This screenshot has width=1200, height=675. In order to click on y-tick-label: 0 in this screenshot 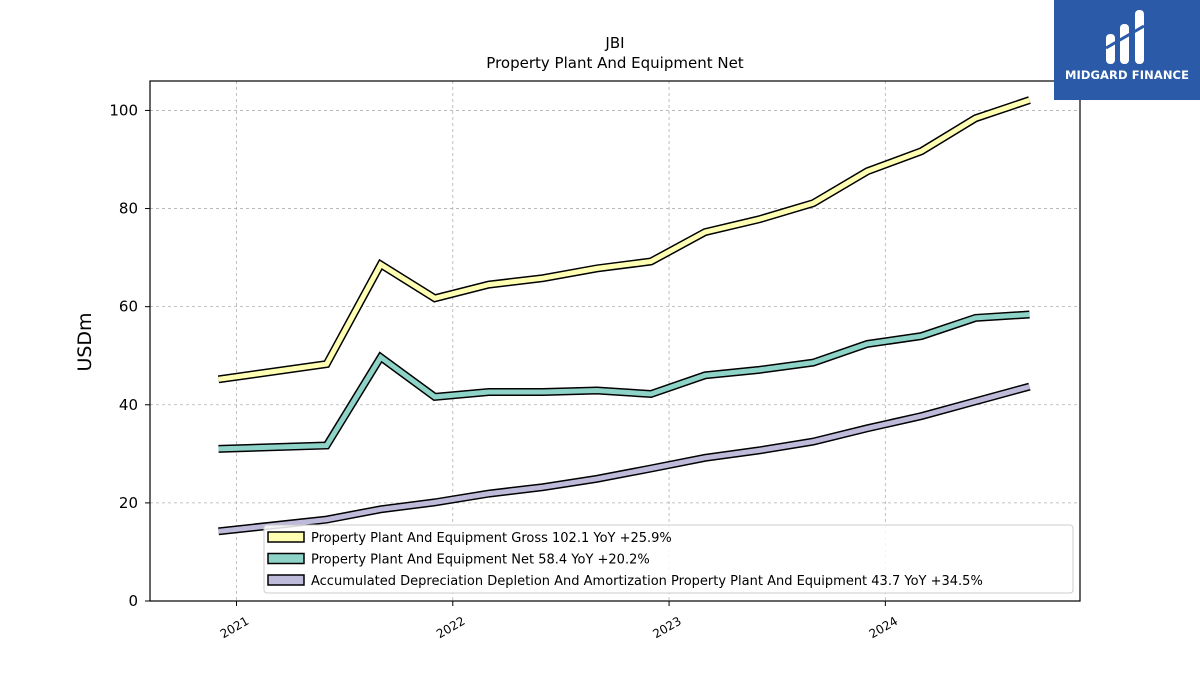, I will do `click(133, 601)`.